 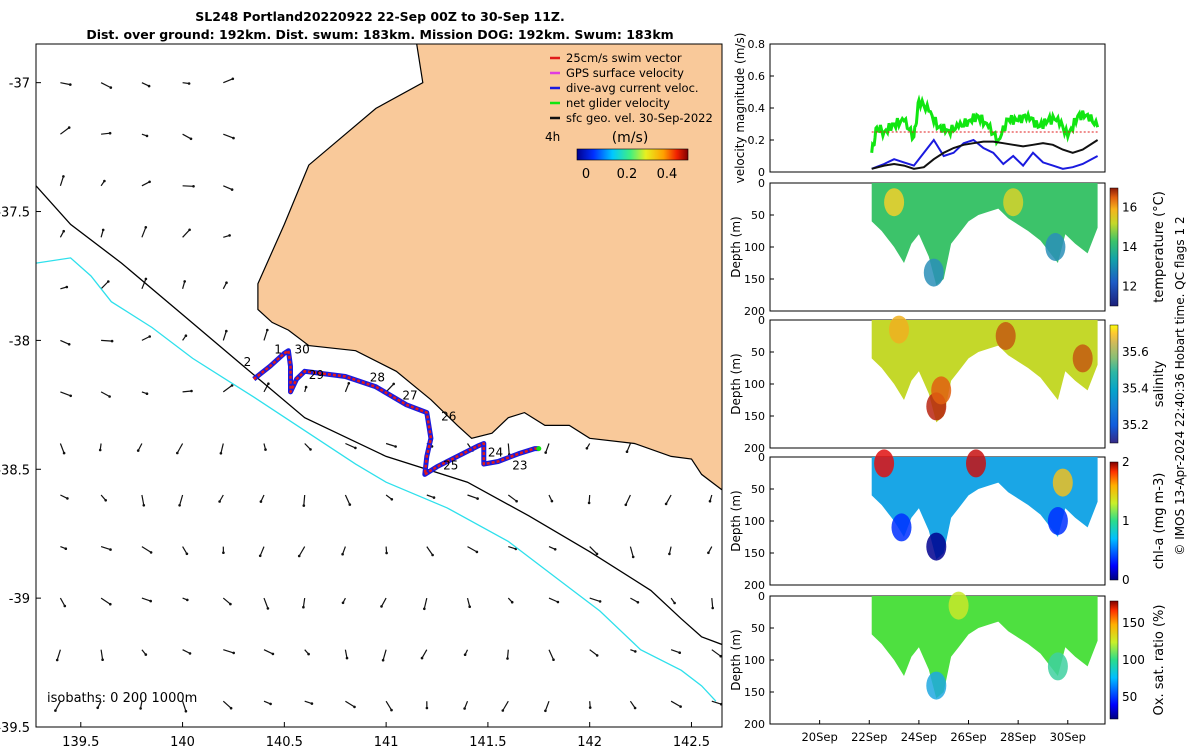 I want to click on map-colorbar-tick: 0, so click(x=586, y=174).